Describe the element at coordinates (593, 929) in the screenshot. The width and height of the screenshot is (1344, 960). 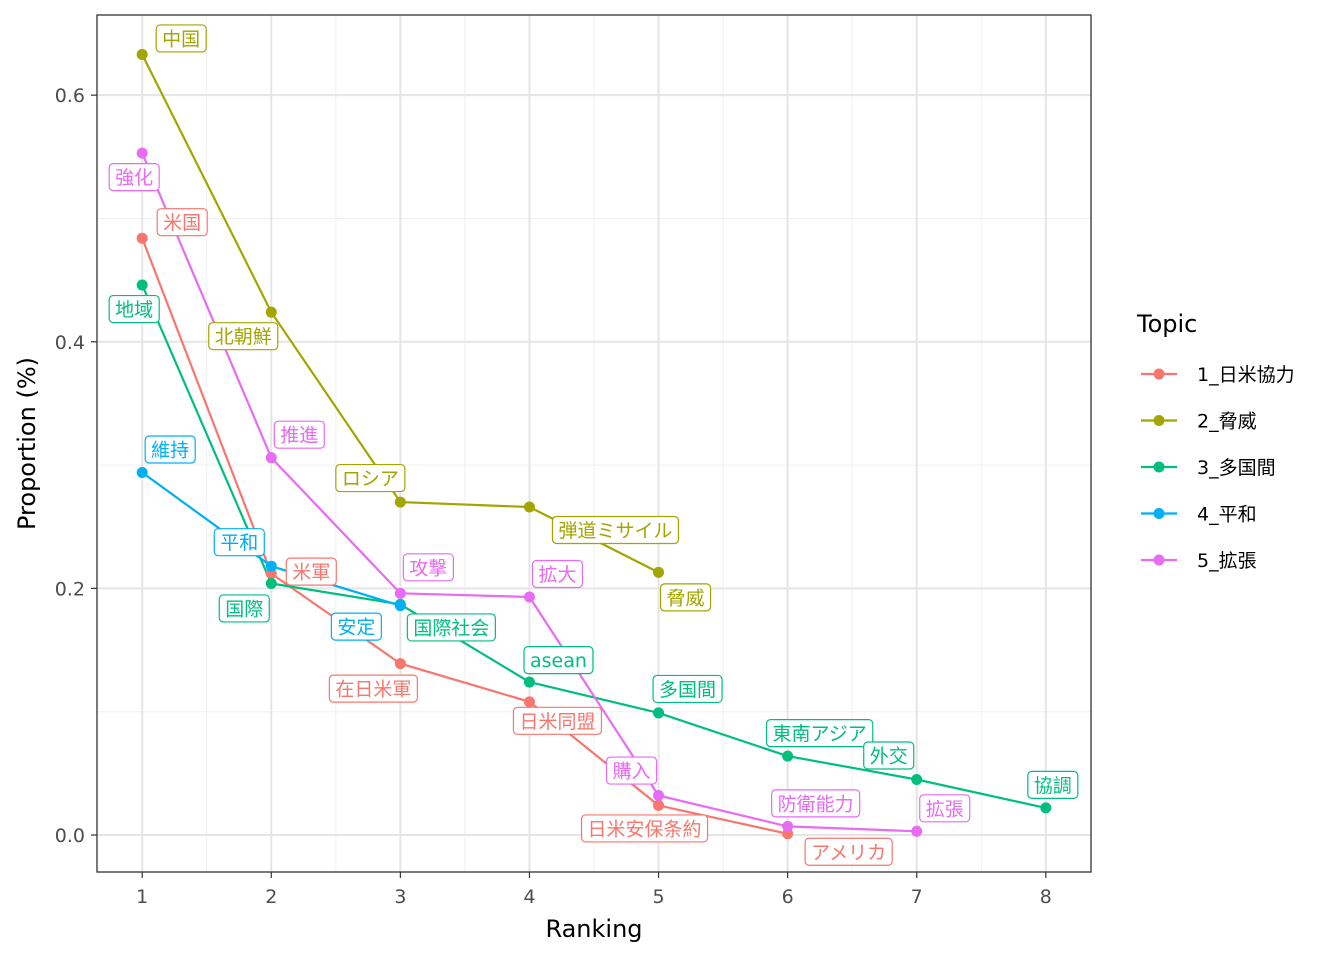
I see `x-axis-title: Ranking` at that location.